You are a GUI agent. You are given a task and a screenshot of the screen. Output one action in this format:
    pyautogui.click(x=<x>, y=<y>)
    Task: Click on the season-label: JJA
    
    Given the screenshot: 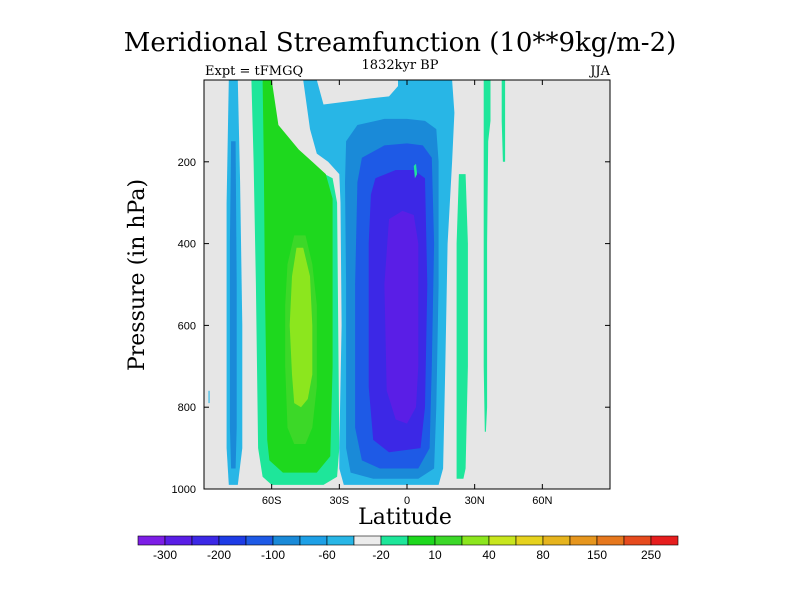 What is the action you would take?
    pyautogui.click(x=600, y=71)
    